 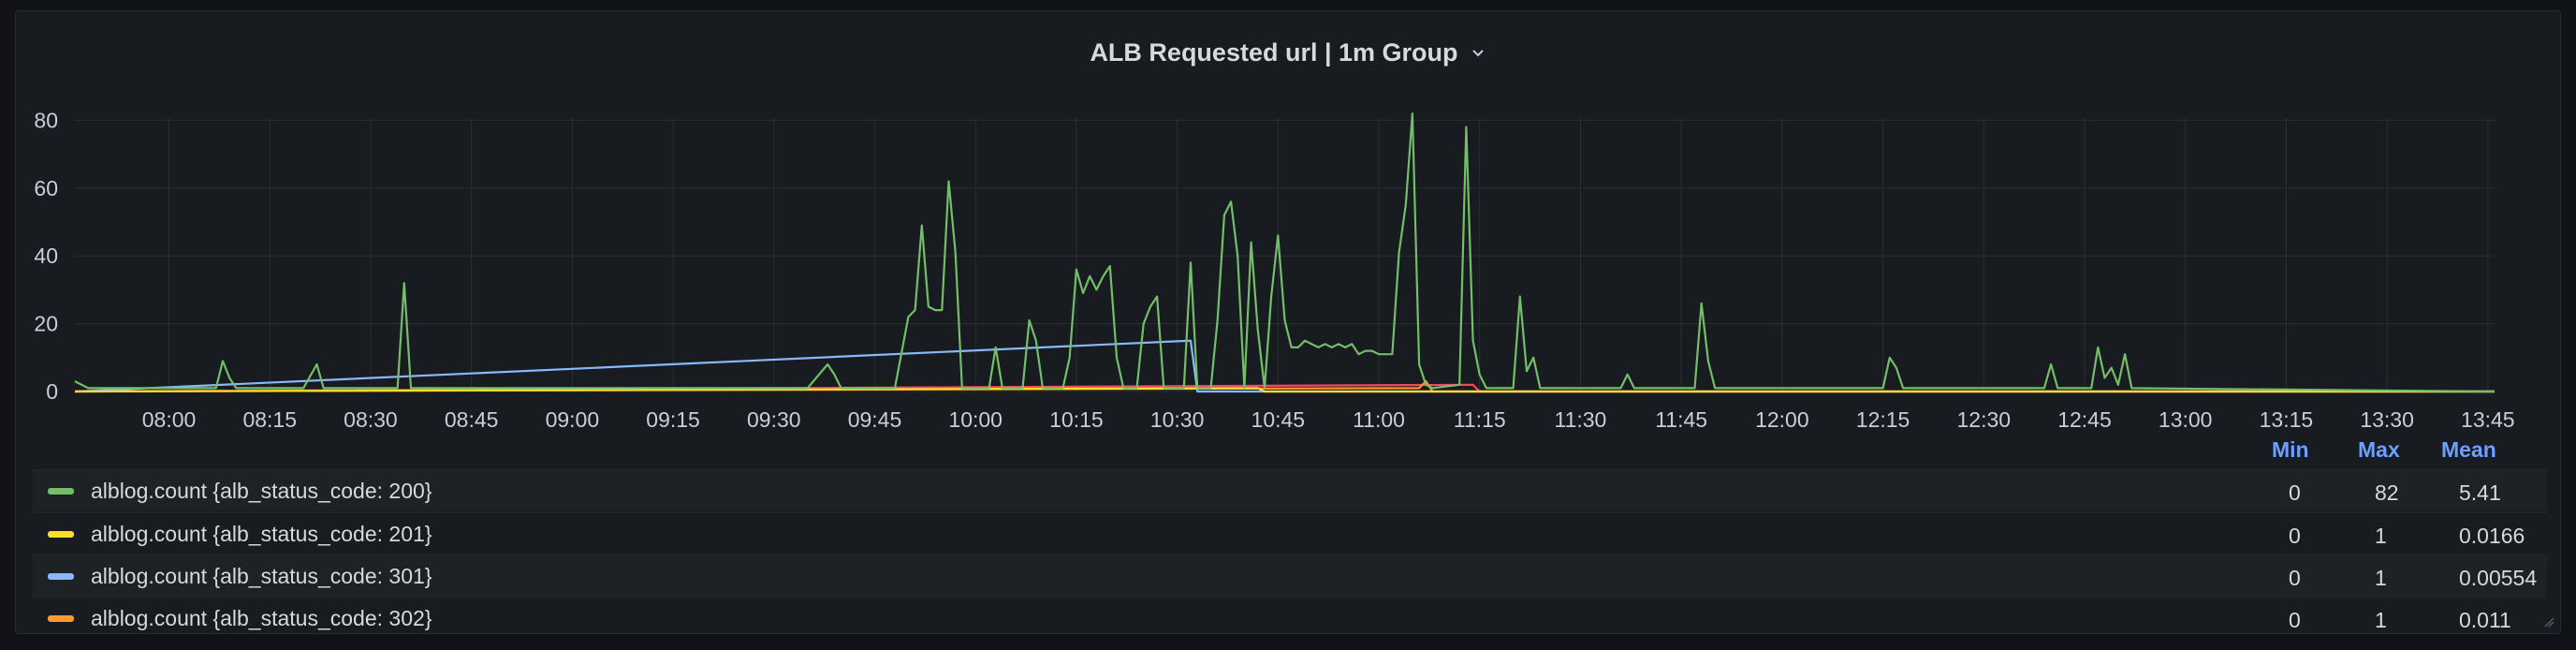 I want to click on x-tick-label: 12:15, so click(x=1883, y=419).